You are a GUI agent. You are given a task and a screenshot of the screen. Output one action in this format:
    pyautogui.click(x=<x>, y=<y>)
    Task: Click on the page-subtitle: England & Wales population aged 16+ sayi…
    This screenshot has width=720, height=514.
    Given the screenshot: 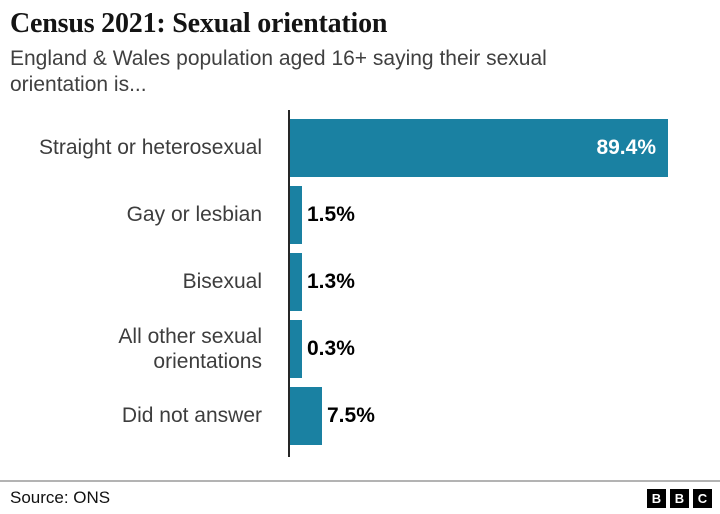 What is the action you would take?
    pyautogui.click(x=278, y=72)
    